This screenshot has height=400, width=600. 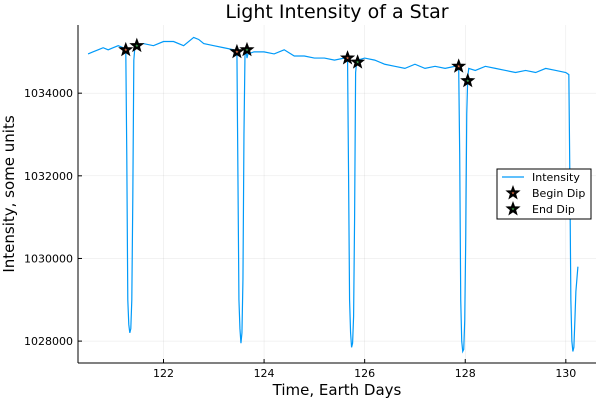 I want to click on x-tick-label: 130, so click(x=565, y=373).